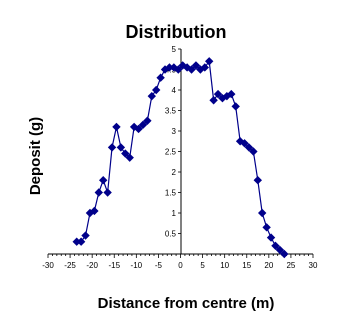  What do you see at coordinates (186, 303) in the screenshot?
I see `x-axis-title: Distance from centre (m)` at bounding box center [186, 303].